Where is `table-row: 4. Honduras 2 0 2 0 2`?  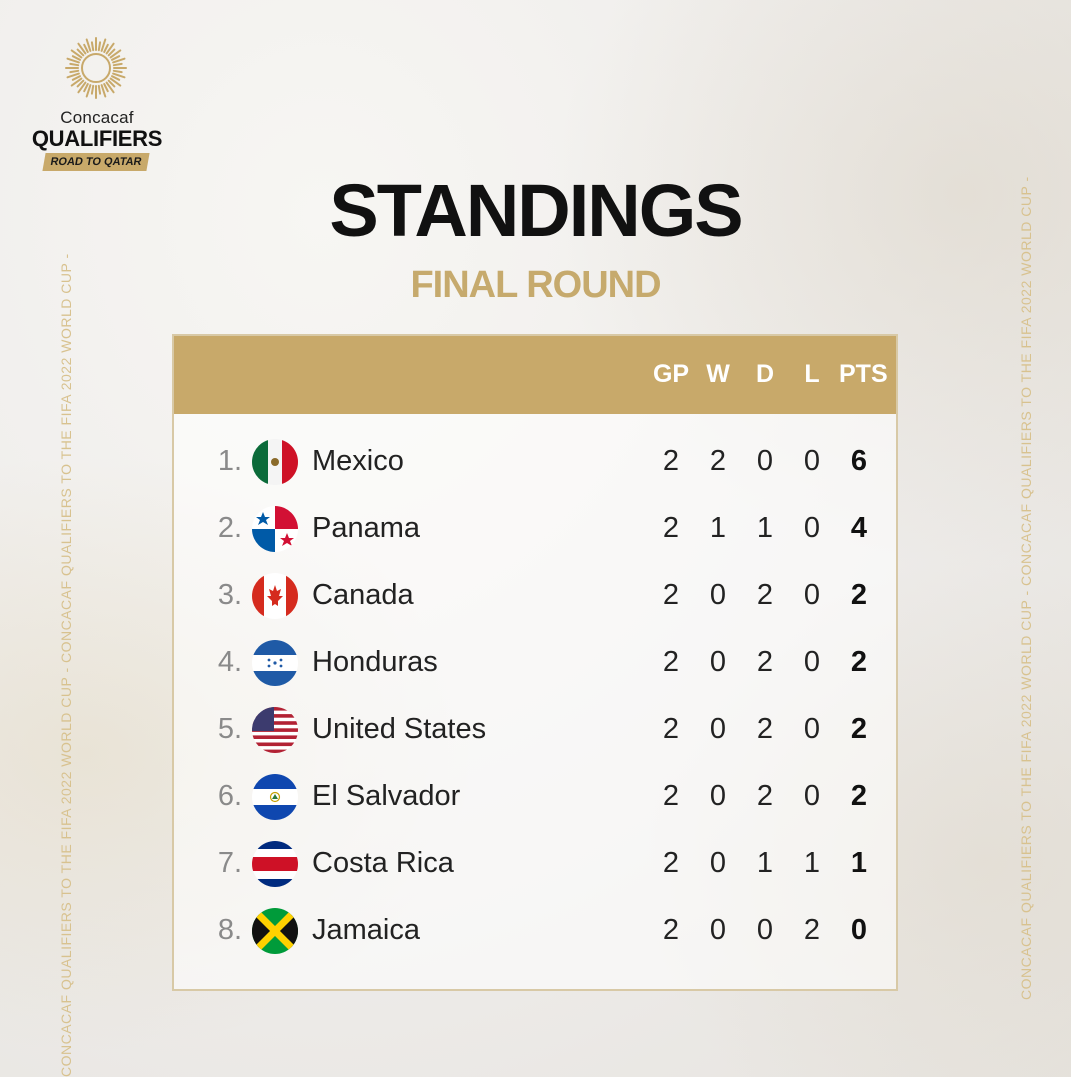
table-row: 4. Honduras 2 0 2 0 2 is located at coordinates (535, 664).